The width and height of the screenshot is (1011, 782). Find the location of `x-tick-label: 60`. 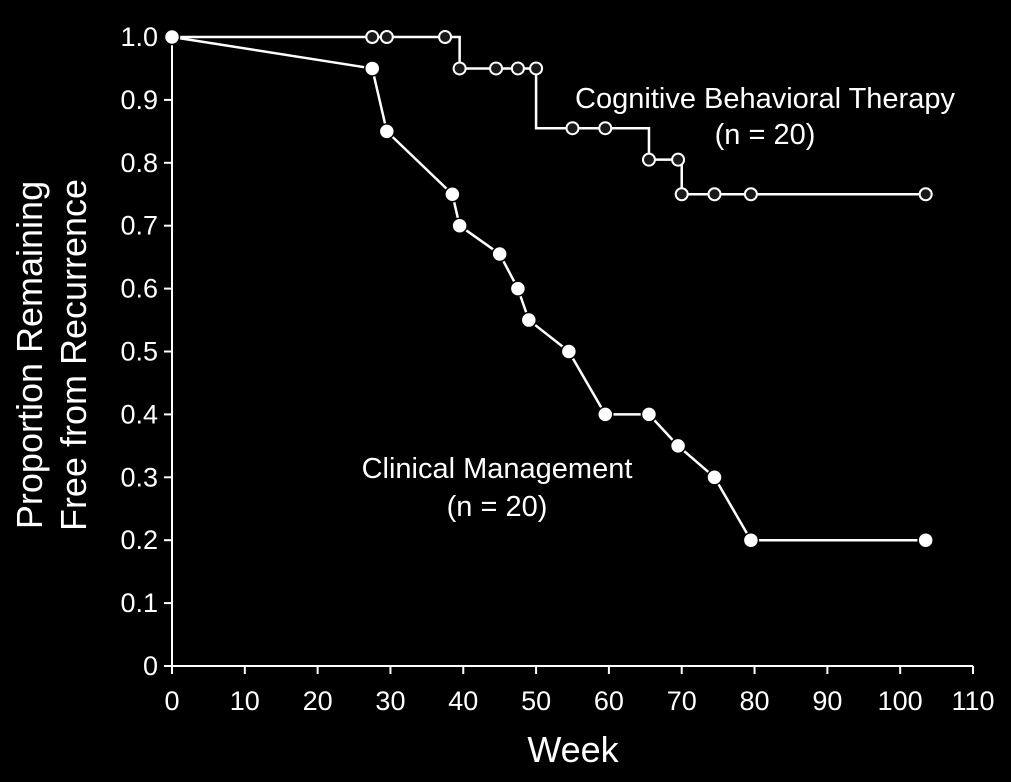

x-tick-label: 60 is located at coordinates (609, 701).